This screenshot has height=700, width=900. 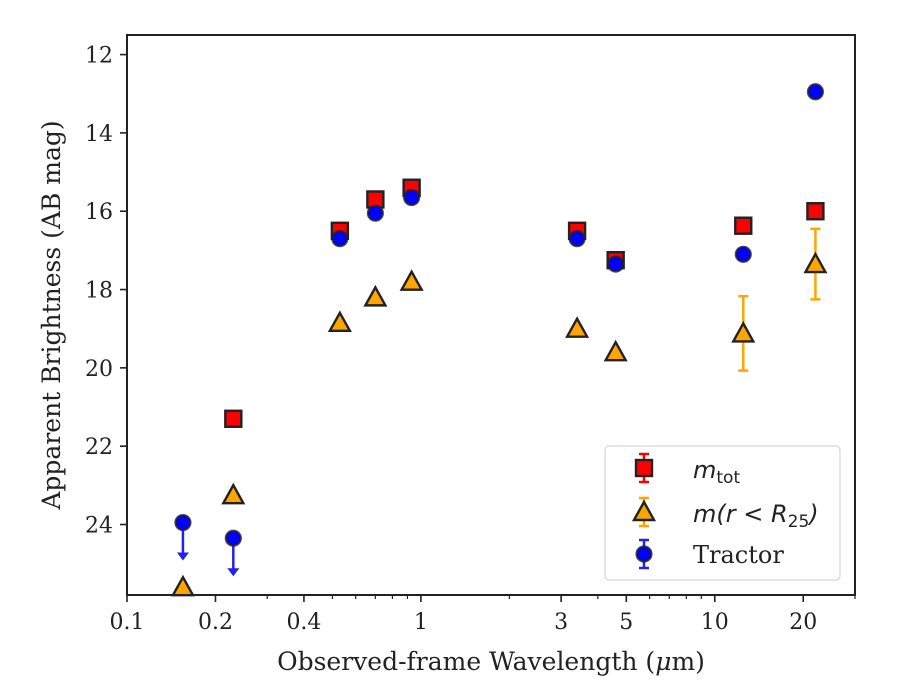 I want to click on legend: mtot m(r < R25) Tractor, so click(x=722, y=513).